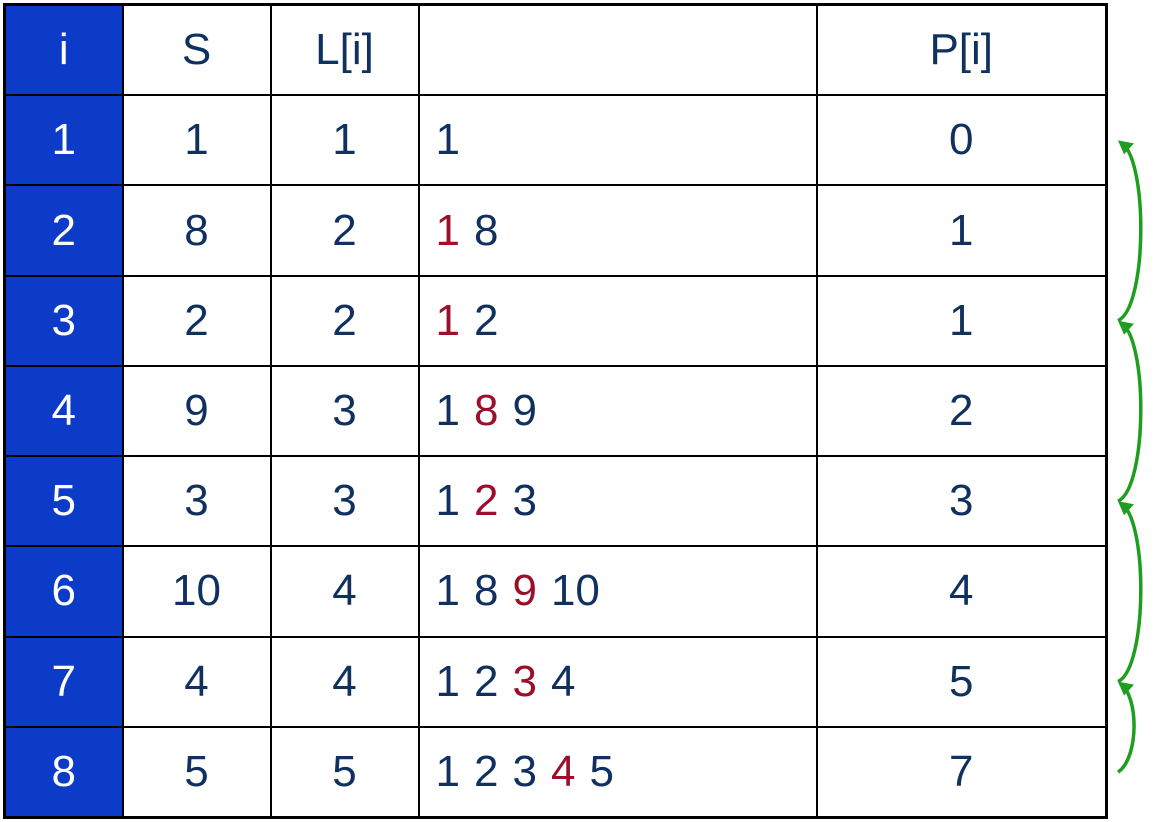 The height and width of the screenshot is (822, 1159). I want to click on cell-s: 2, so click(196, 320).